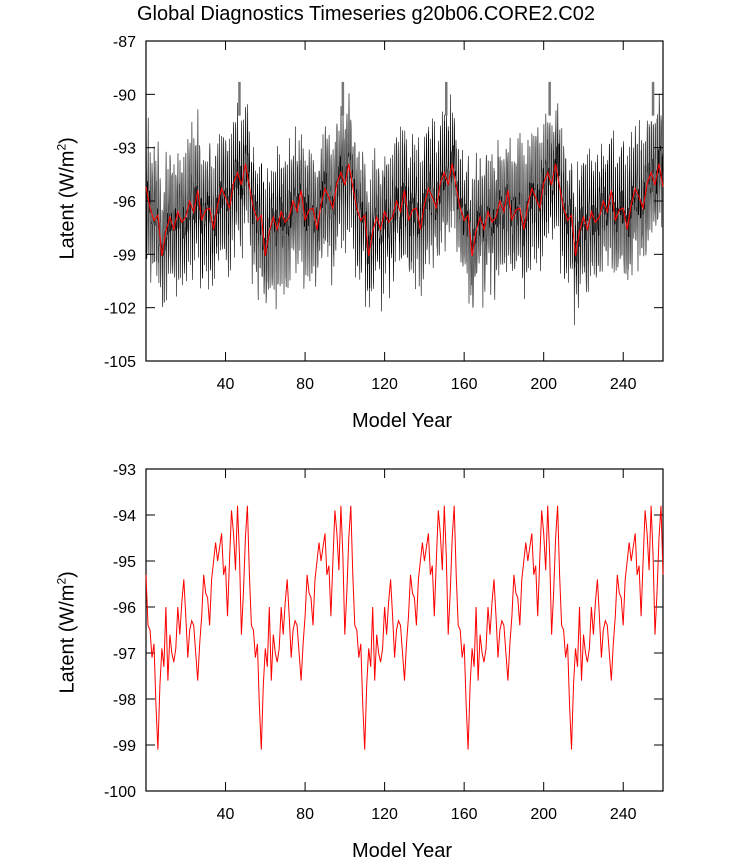  What do you see at coordinates (226, 384) in the screenshot?
I see `chart-top-x-tick-label: 40` at bounding box center [226, 384].